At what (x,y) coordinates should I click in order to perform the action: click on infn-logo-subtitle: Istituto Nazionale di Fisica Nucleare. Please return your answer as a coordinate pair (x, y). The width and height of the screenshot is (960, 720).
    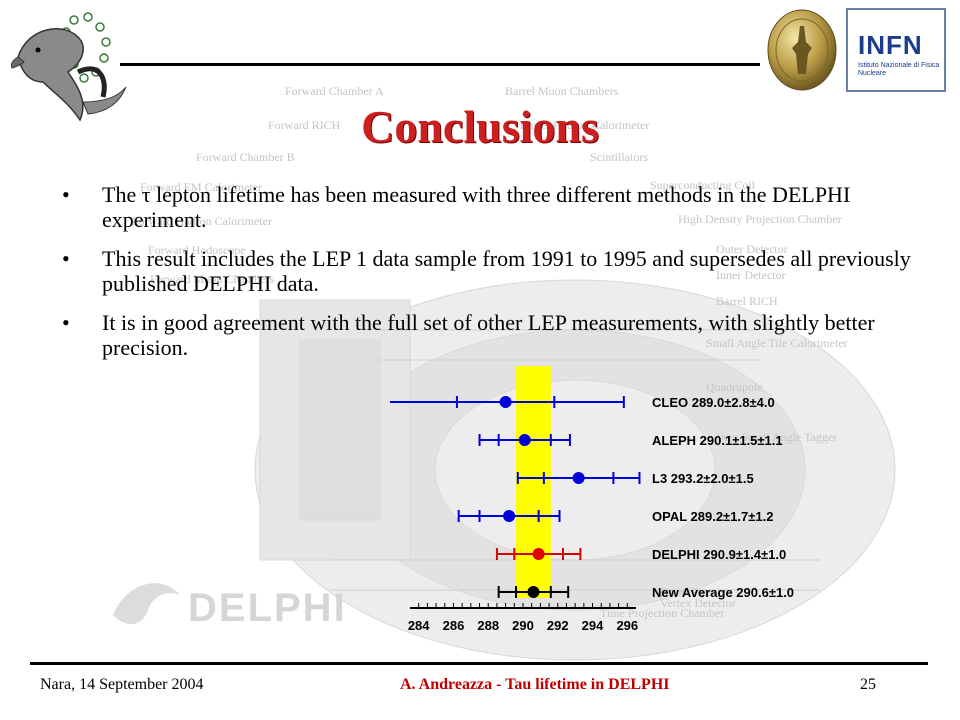
    Looking at the image, I should click on (899, 69).